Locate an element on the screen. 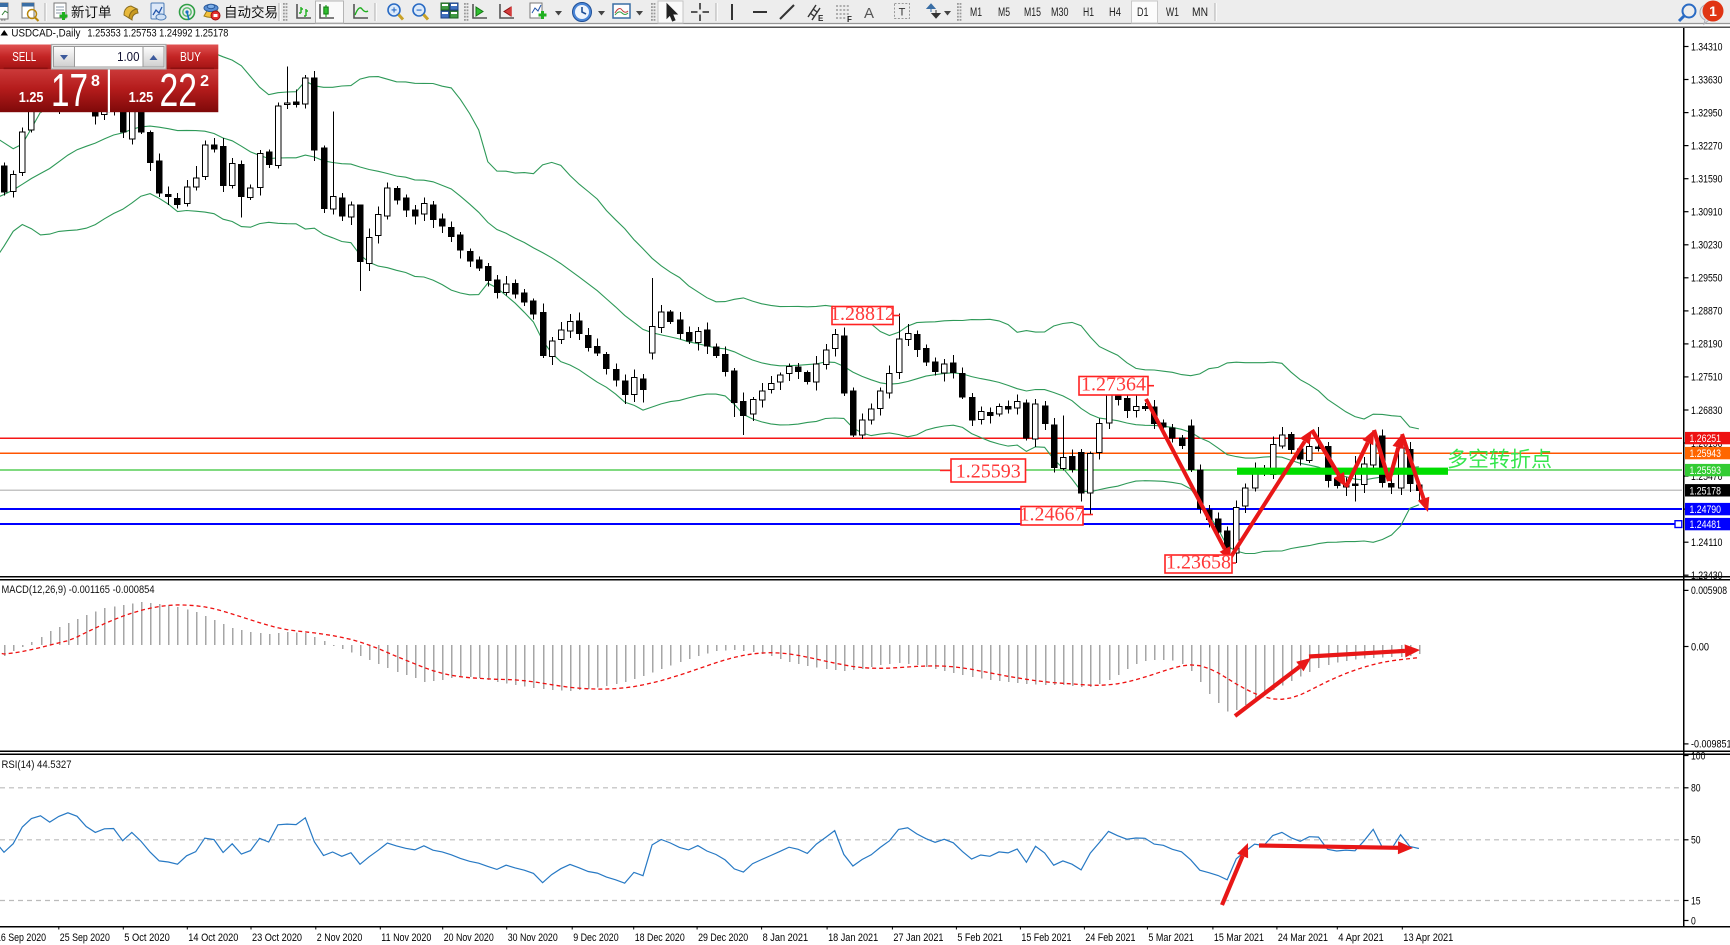  svg-text: 1.28870 is located at coordinates (1707, 312).